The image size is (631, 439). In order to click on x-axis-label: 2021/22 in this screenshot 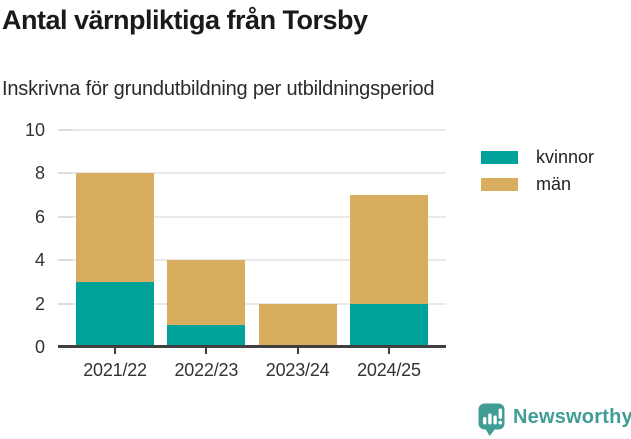, I will do `click(115, 370)`.